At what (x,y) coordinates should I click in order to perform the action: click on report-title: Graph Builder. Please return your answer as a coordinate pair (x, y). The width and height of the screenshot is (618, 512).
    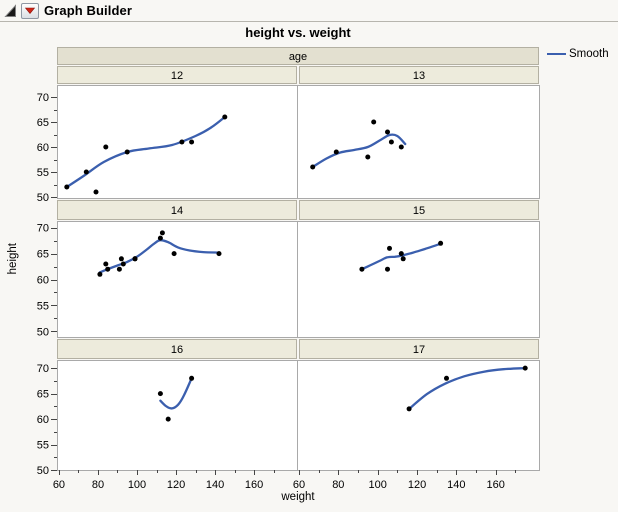
    Looking at the image, I should click on (88, 10).